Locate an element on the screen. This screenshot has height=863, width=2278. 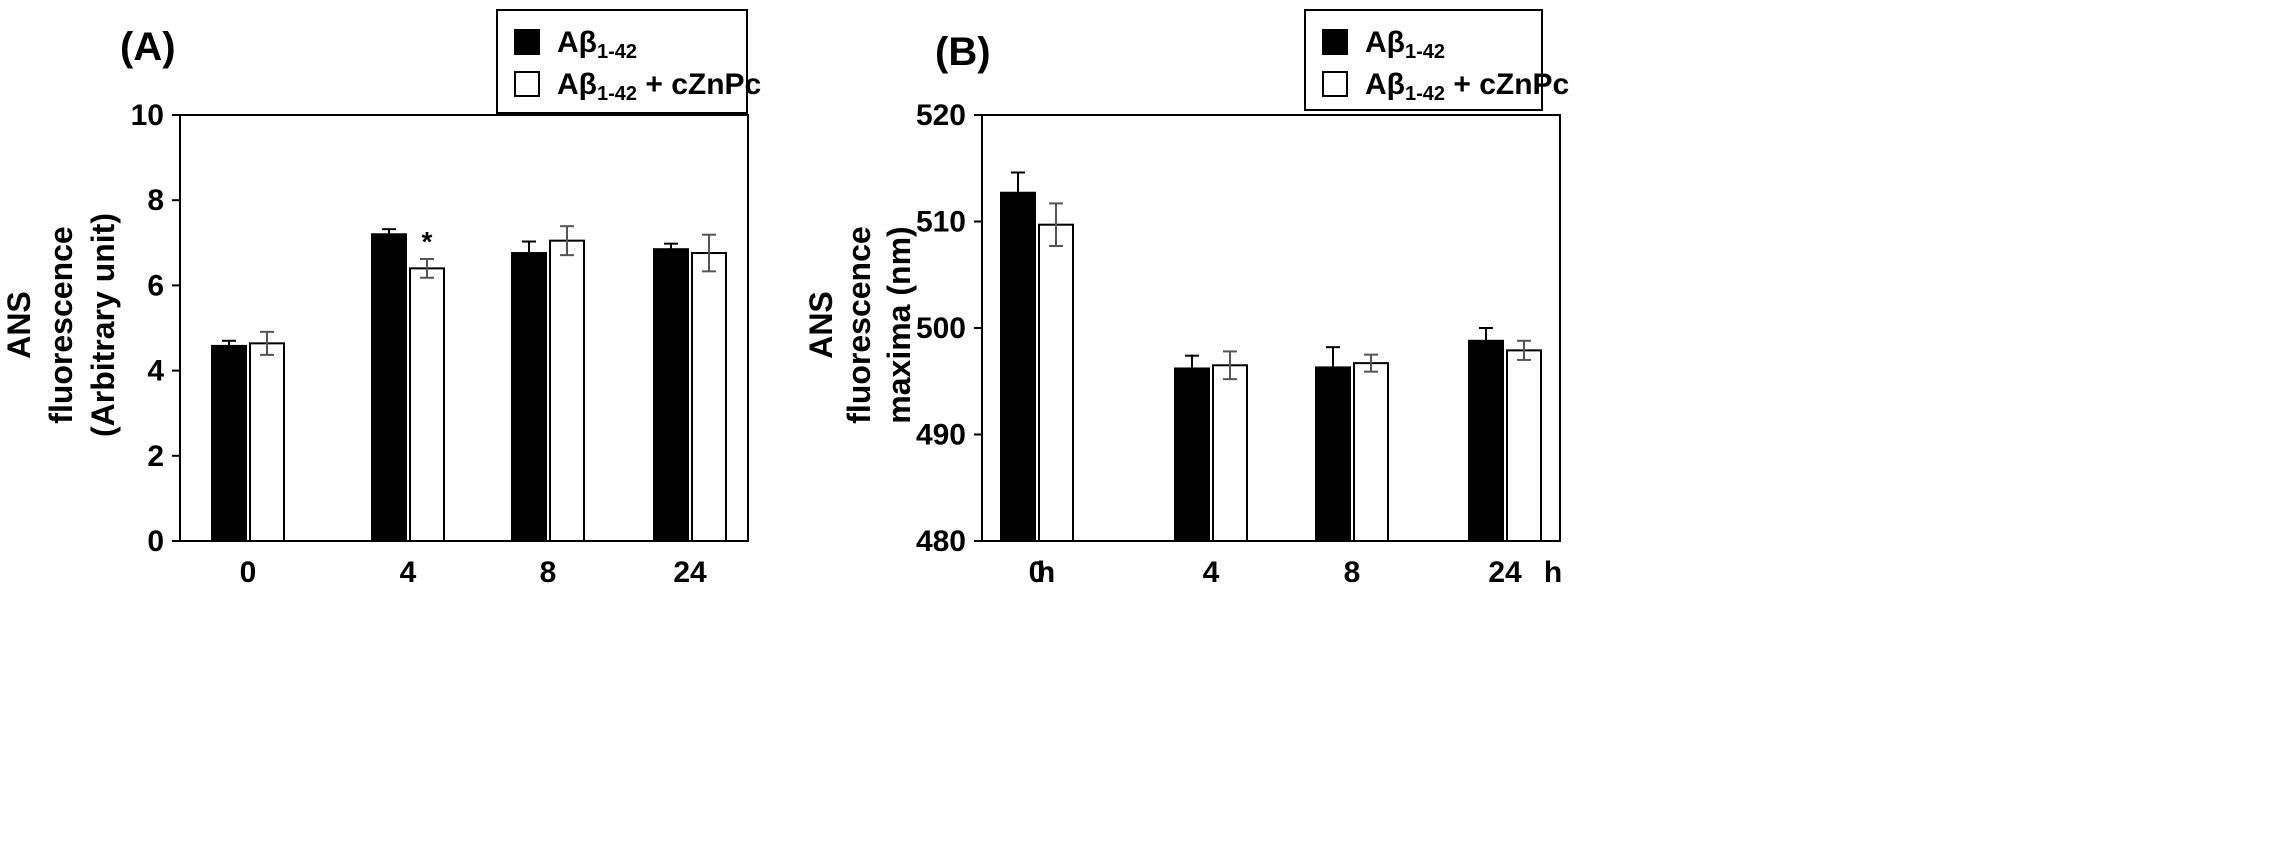
y-tick-label: 10 is located at coordinates (147, 115).